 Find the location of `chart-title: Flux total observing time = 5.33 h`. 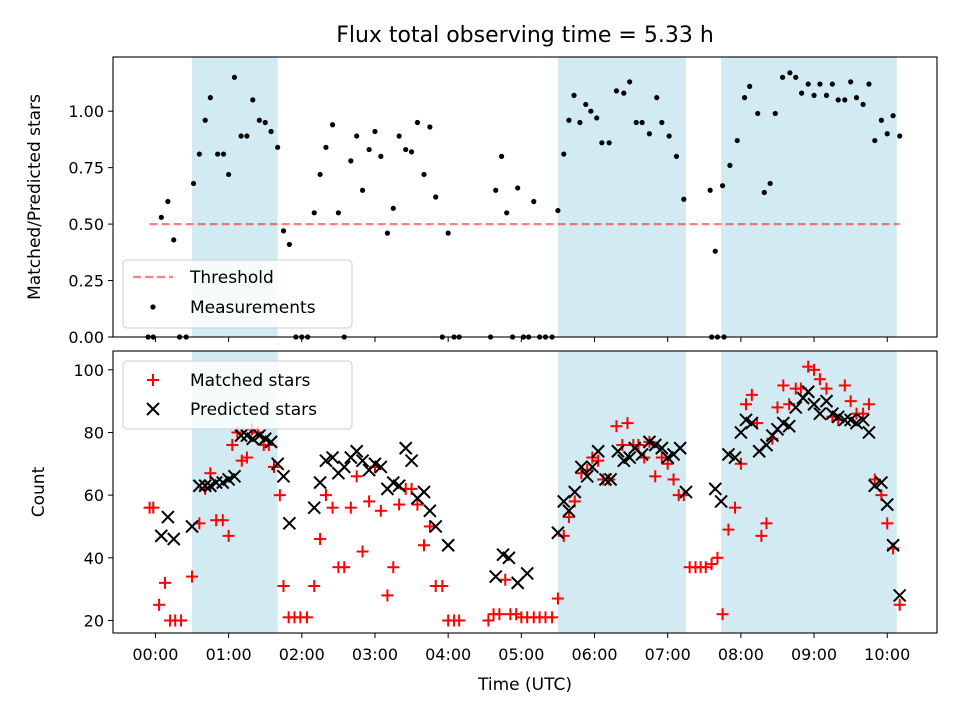

chart-title: Flux total observing time = 5.33 h is located at coordinates (525, 35).